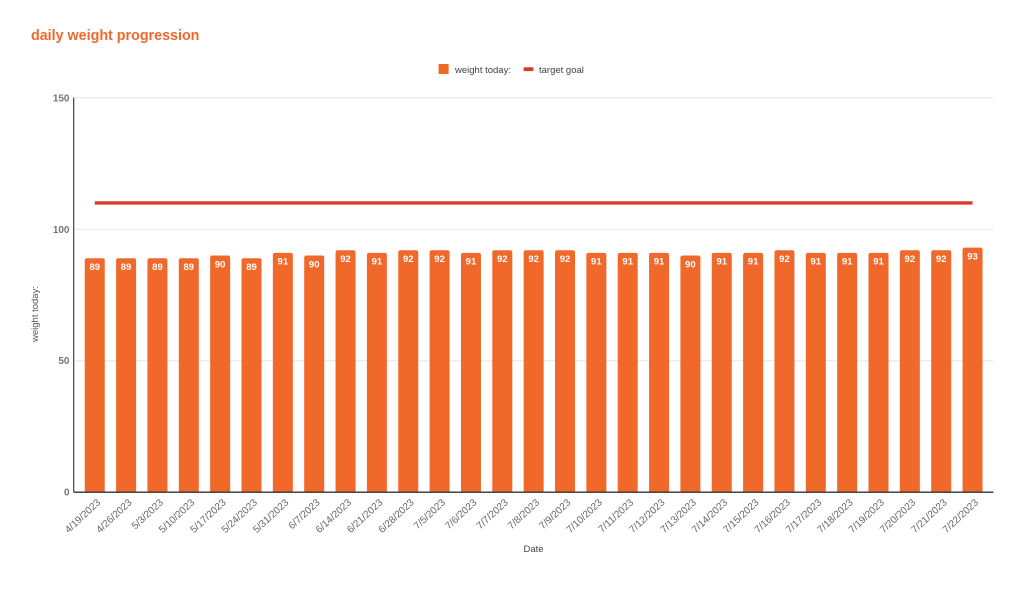 This screenshot has width=1023, height=590. What do you see at coordinates (61, 98) in the screenshot?
I see `svg-text: 150` at bounding box center [61, 98].